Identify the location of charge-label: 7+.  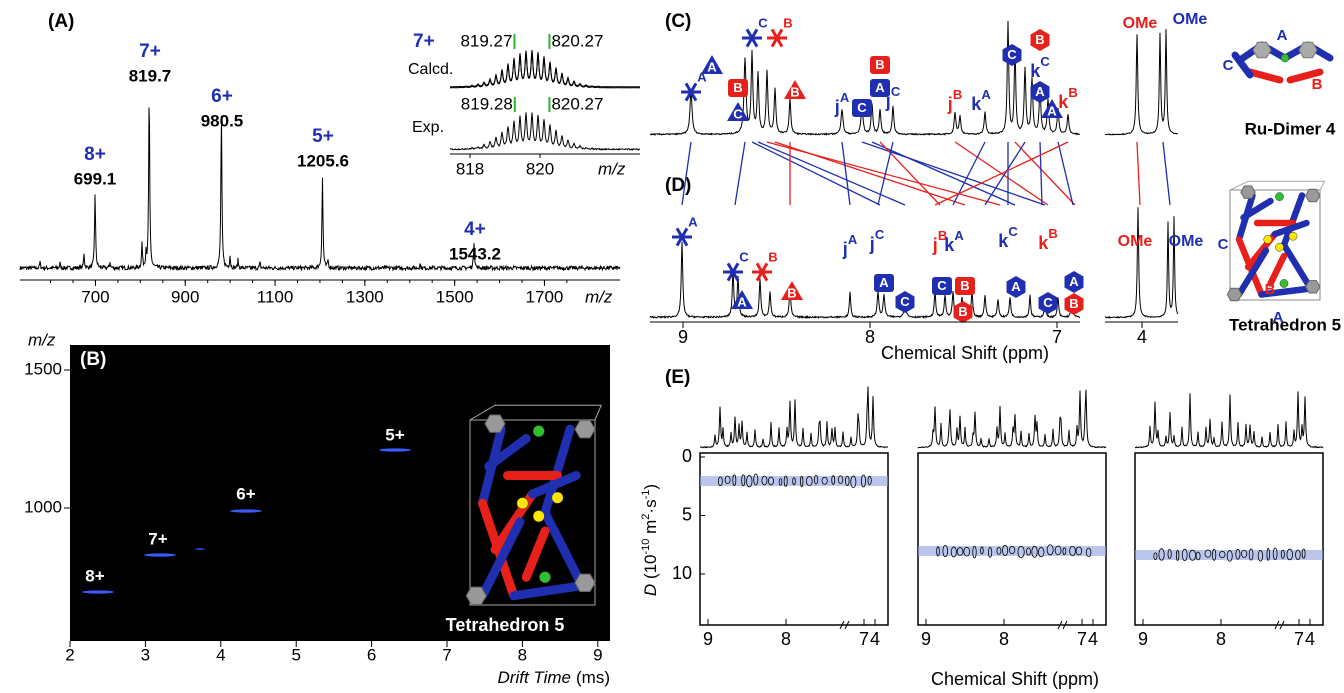
(150, 51).